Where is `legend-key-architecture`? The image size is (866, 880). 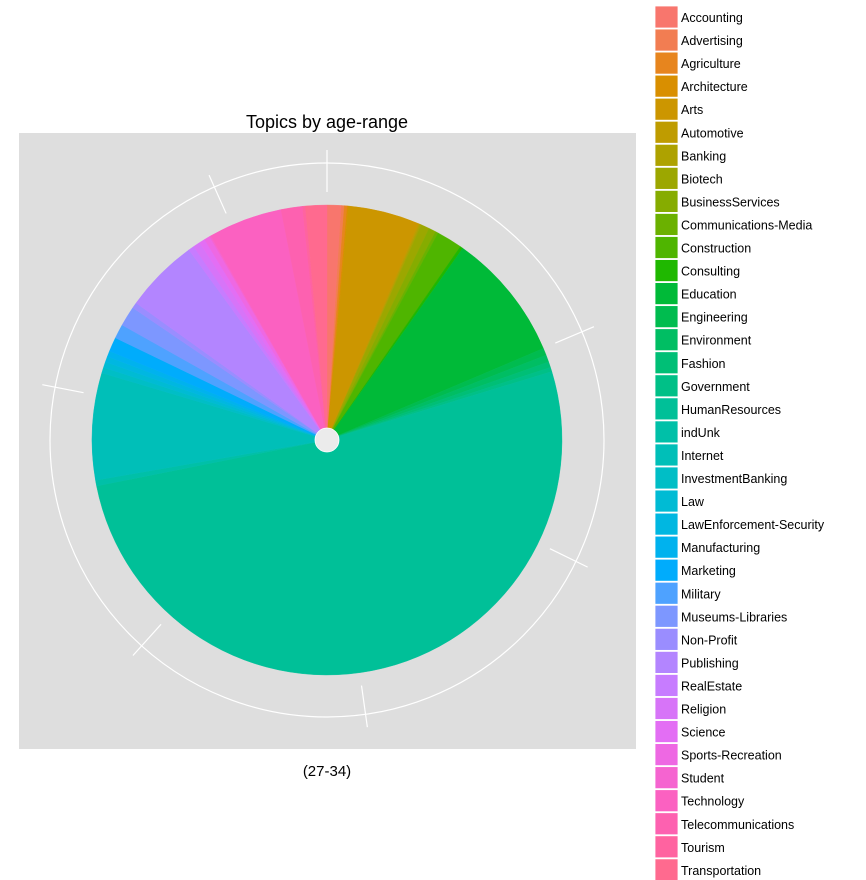 legend-key-architecture is located at coordinates (666, 86).